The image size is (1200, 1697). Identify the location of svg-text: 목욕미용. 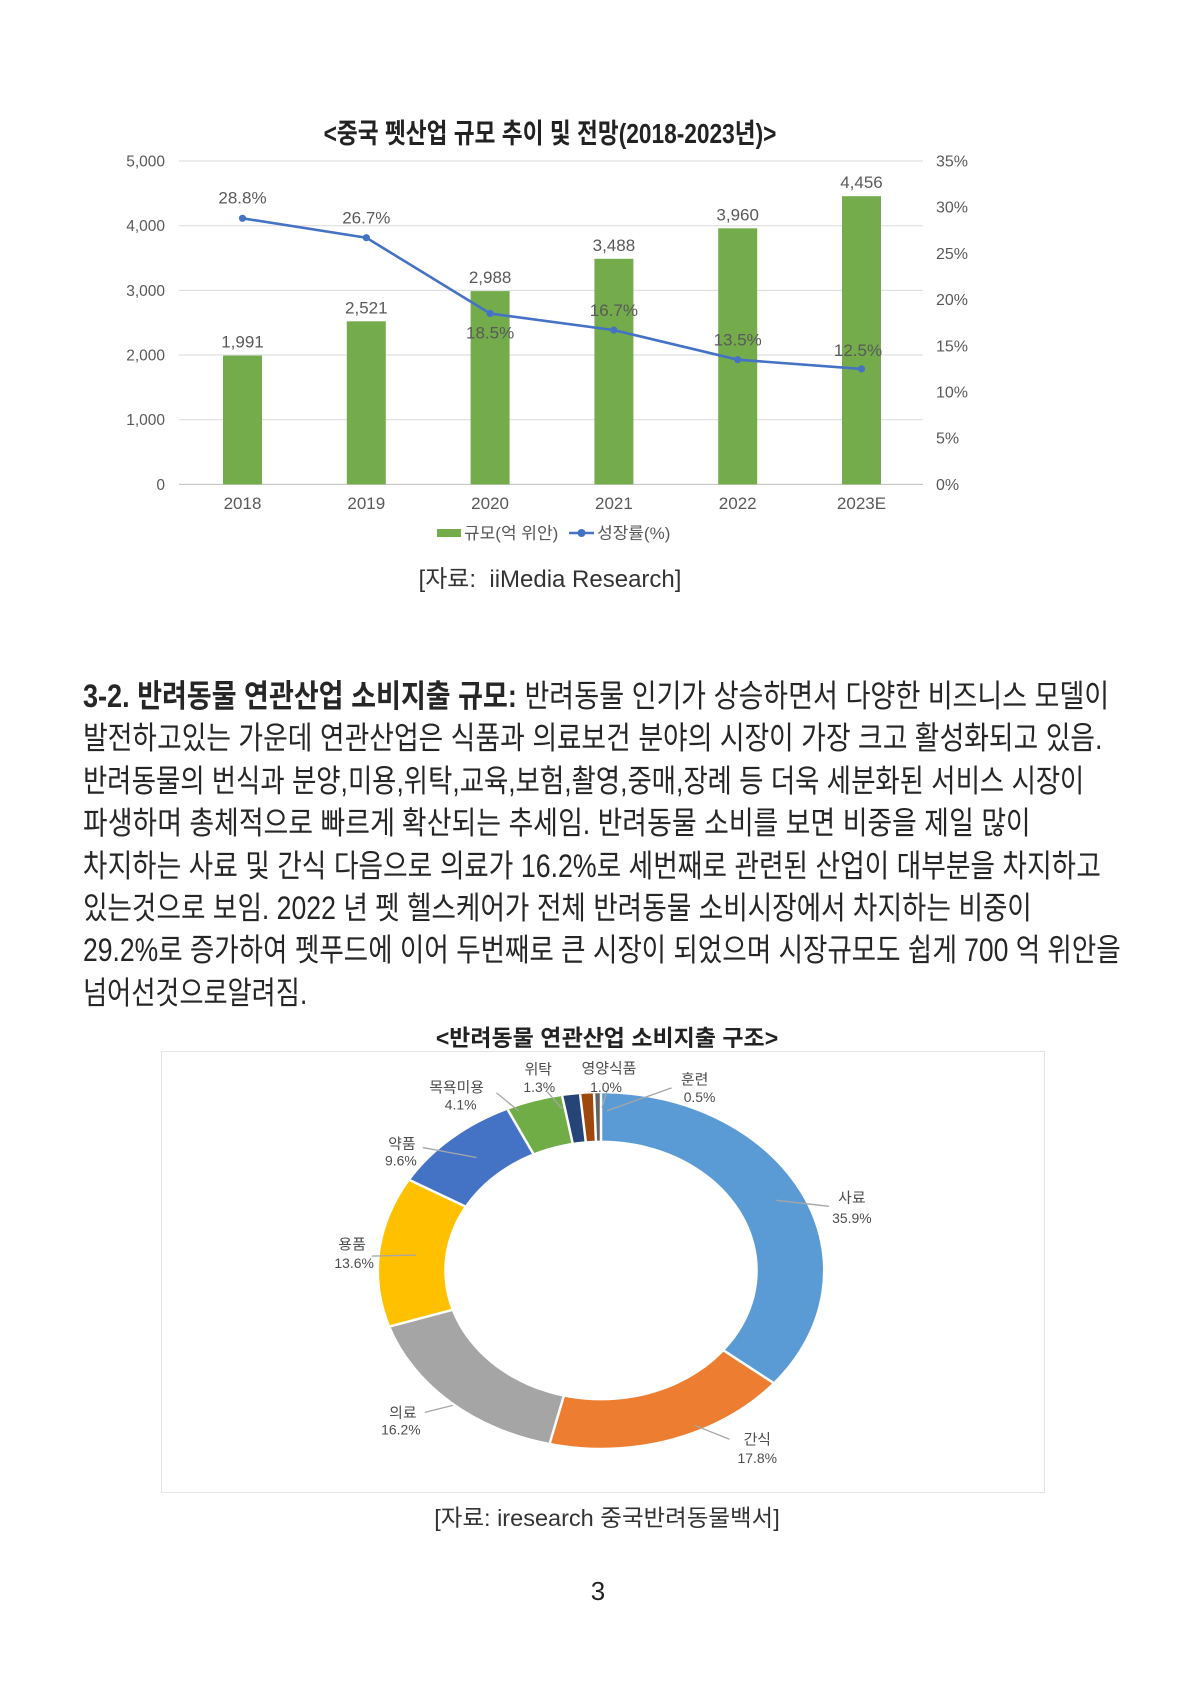
(456, 1086).